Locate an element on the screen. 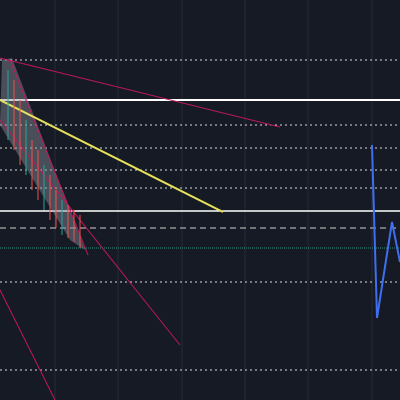 This screenshot has height=400, width=400. candles is located at coordinates (44, 159).